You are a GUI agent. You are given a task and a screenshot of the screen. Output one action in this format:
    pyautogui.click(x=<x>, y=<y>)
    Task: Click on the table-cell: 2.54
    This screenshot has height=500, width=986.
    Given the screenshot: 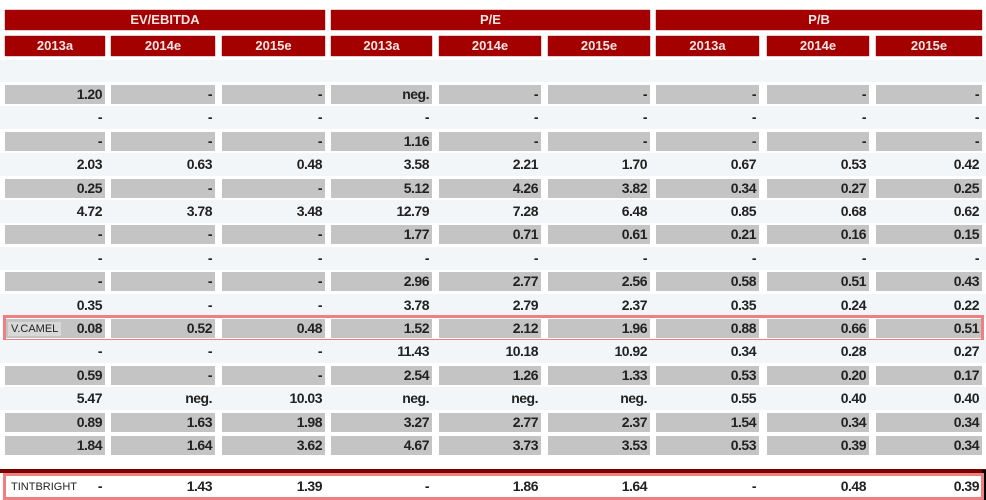 What is the action you would take?
    pyautogui.click(x=381, y=375)
    